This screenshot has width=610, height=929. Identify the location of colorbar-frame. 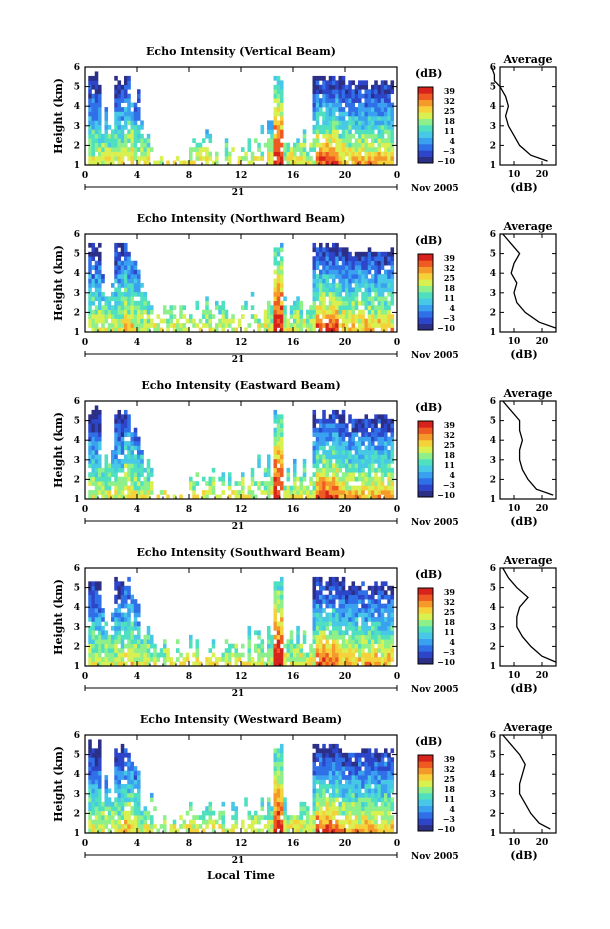
(425, 793).